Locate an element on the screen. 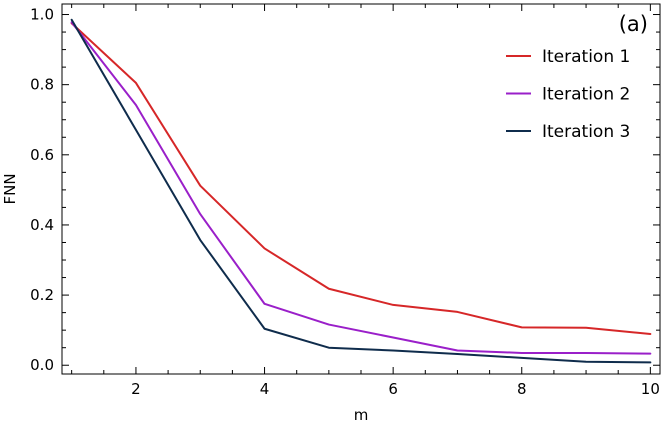 The image size is (664, 428). x-tick-label: 2 is located at coordinates (136, 389).